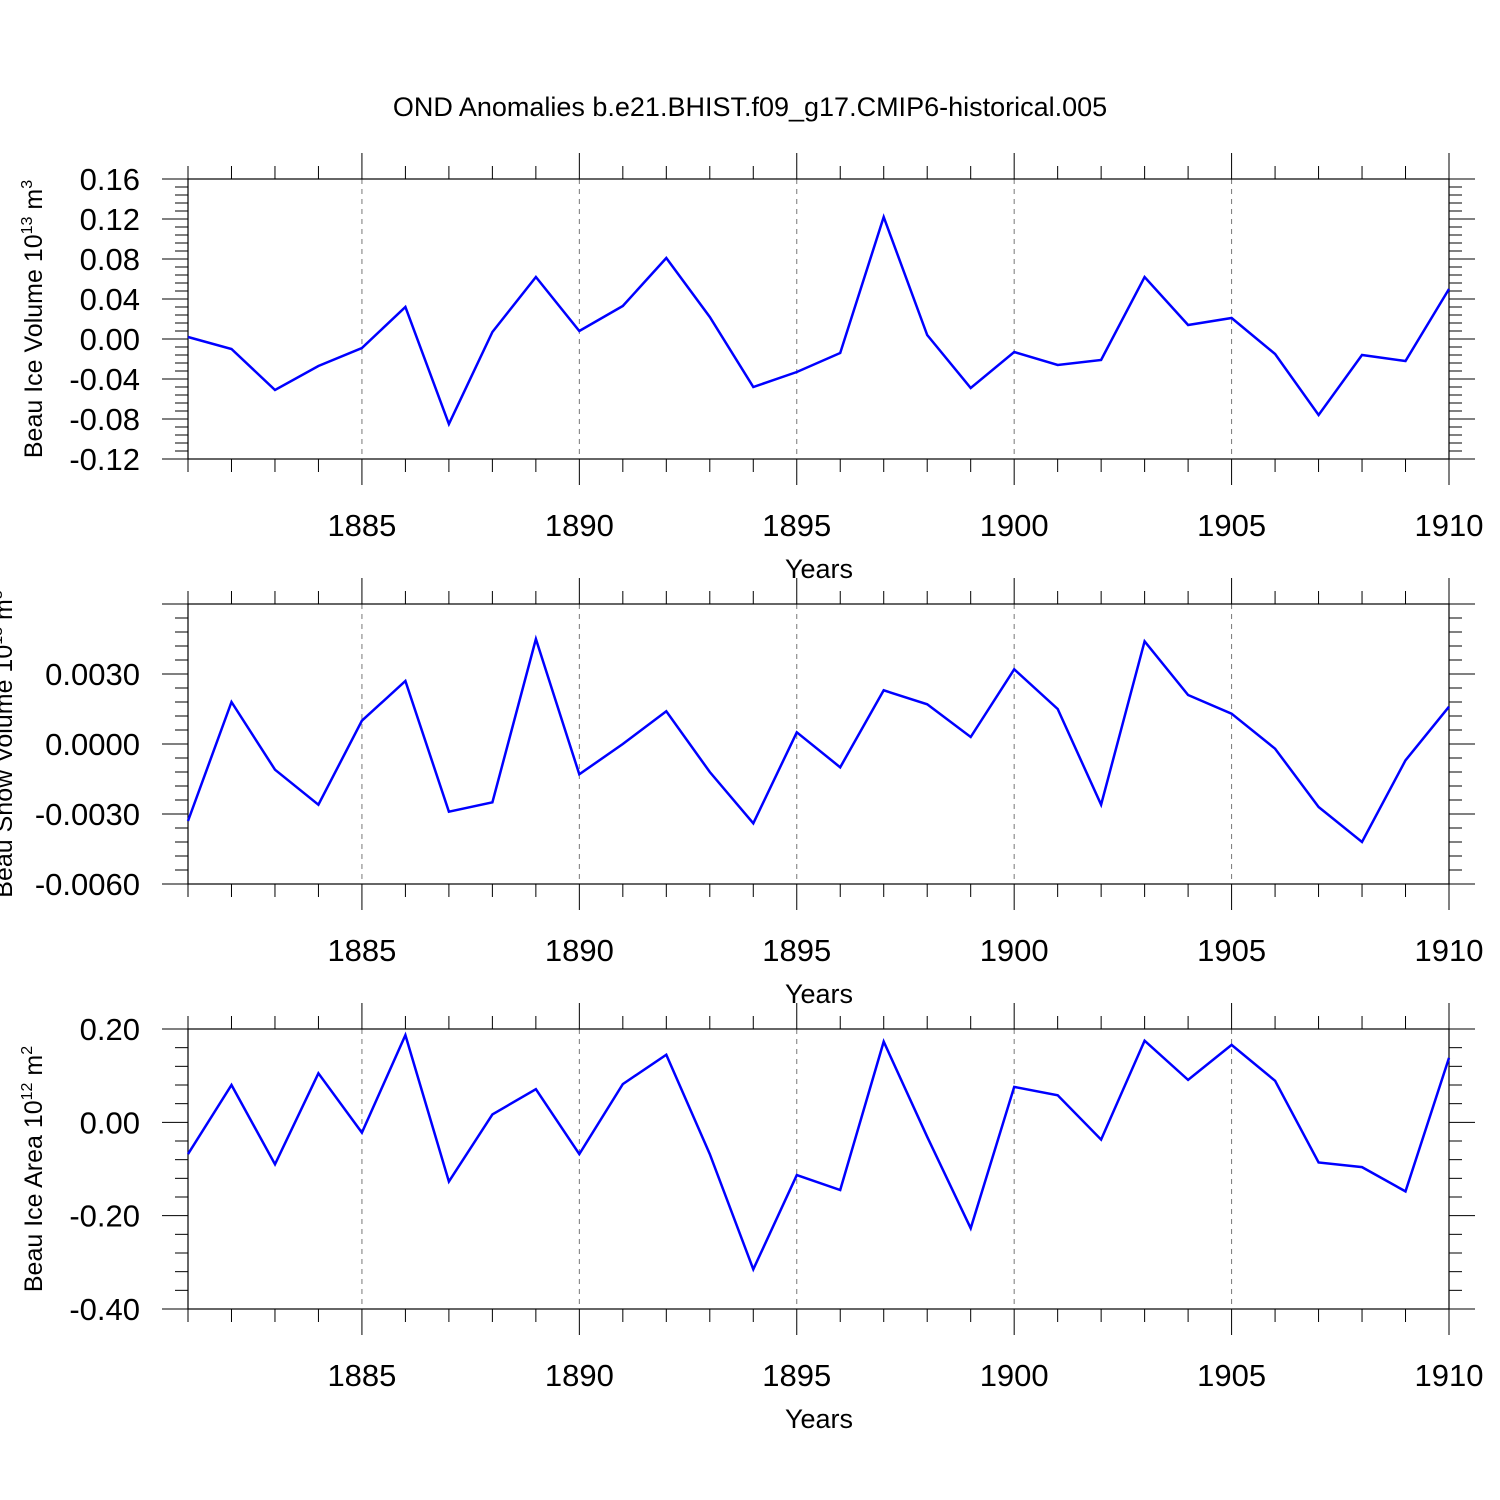  Describe the element at coordinates (87, 814) in the screenshot. I see `y-tick-label: -0.0030` at that location.